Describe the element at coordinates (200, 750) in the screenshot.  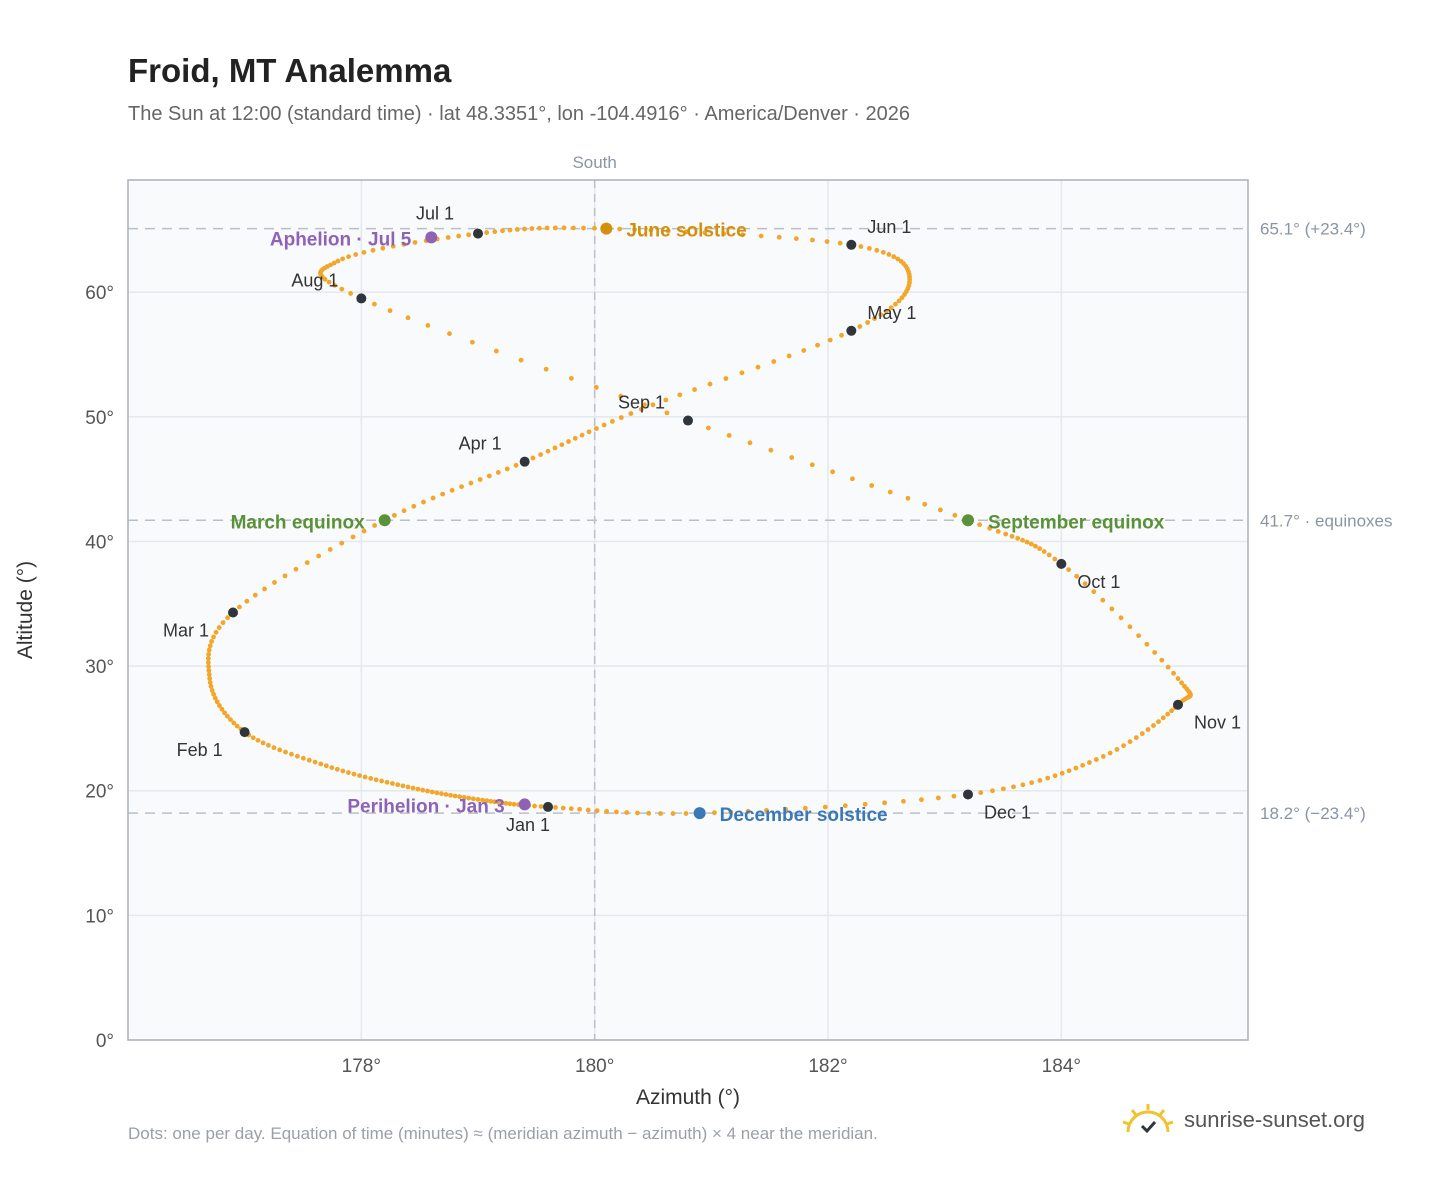
I see `month-label: Feb 1` at that location.